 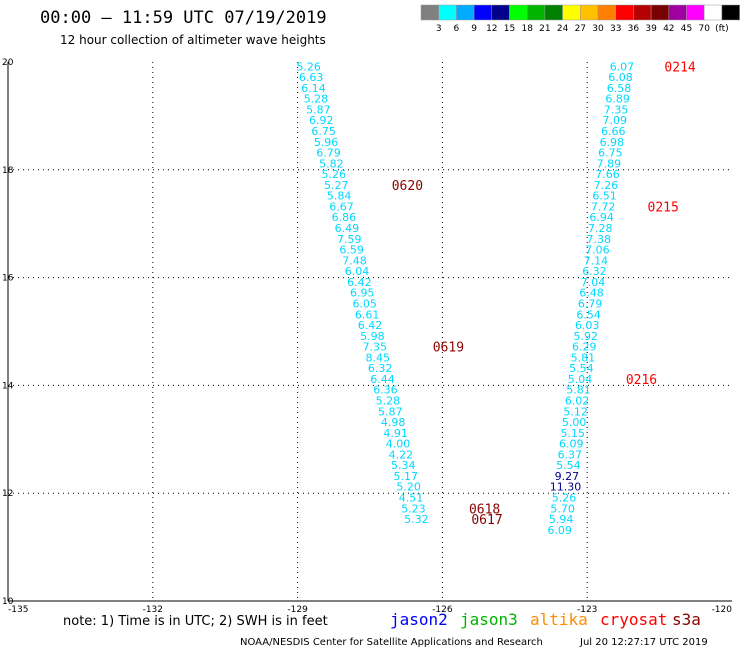 What do you see at coordinates (398, 444) in the screenshot?
I see `wave-height-label: 4.00` at bounding box center [398, 444].